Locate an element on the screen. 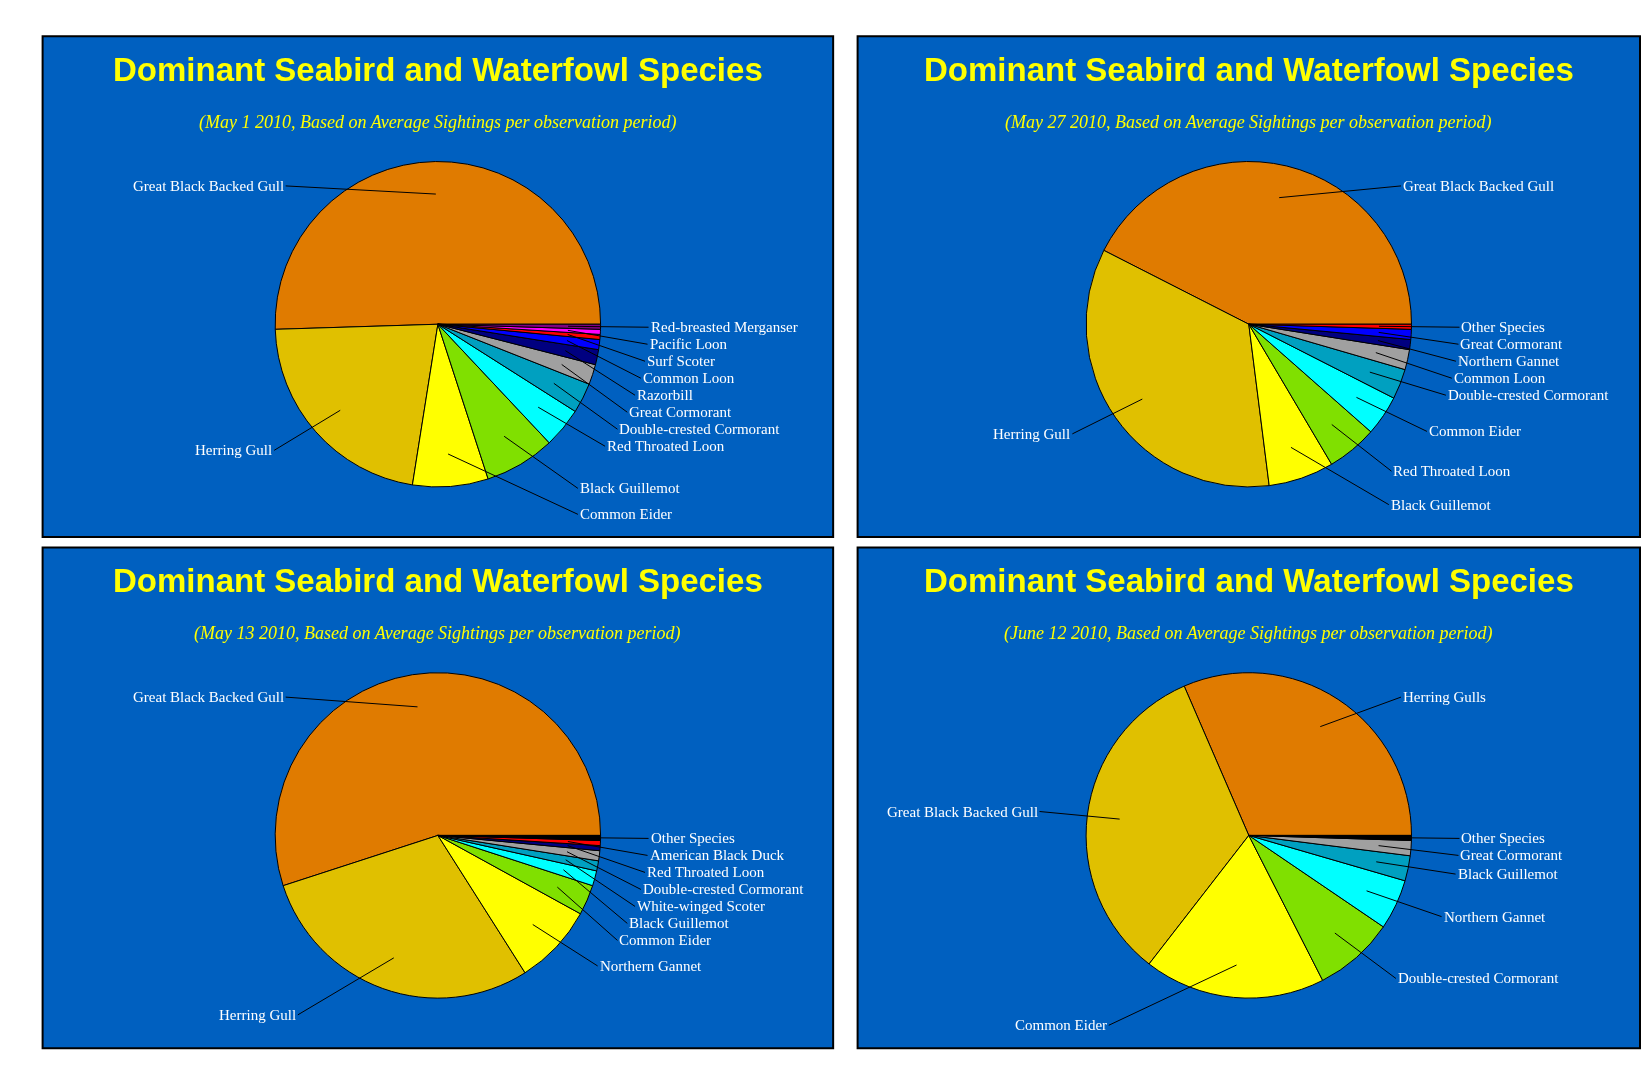 The height and width of the screenshot is (1074, 1650). slice-label: Razorbill is located at coordinates (665, 395).